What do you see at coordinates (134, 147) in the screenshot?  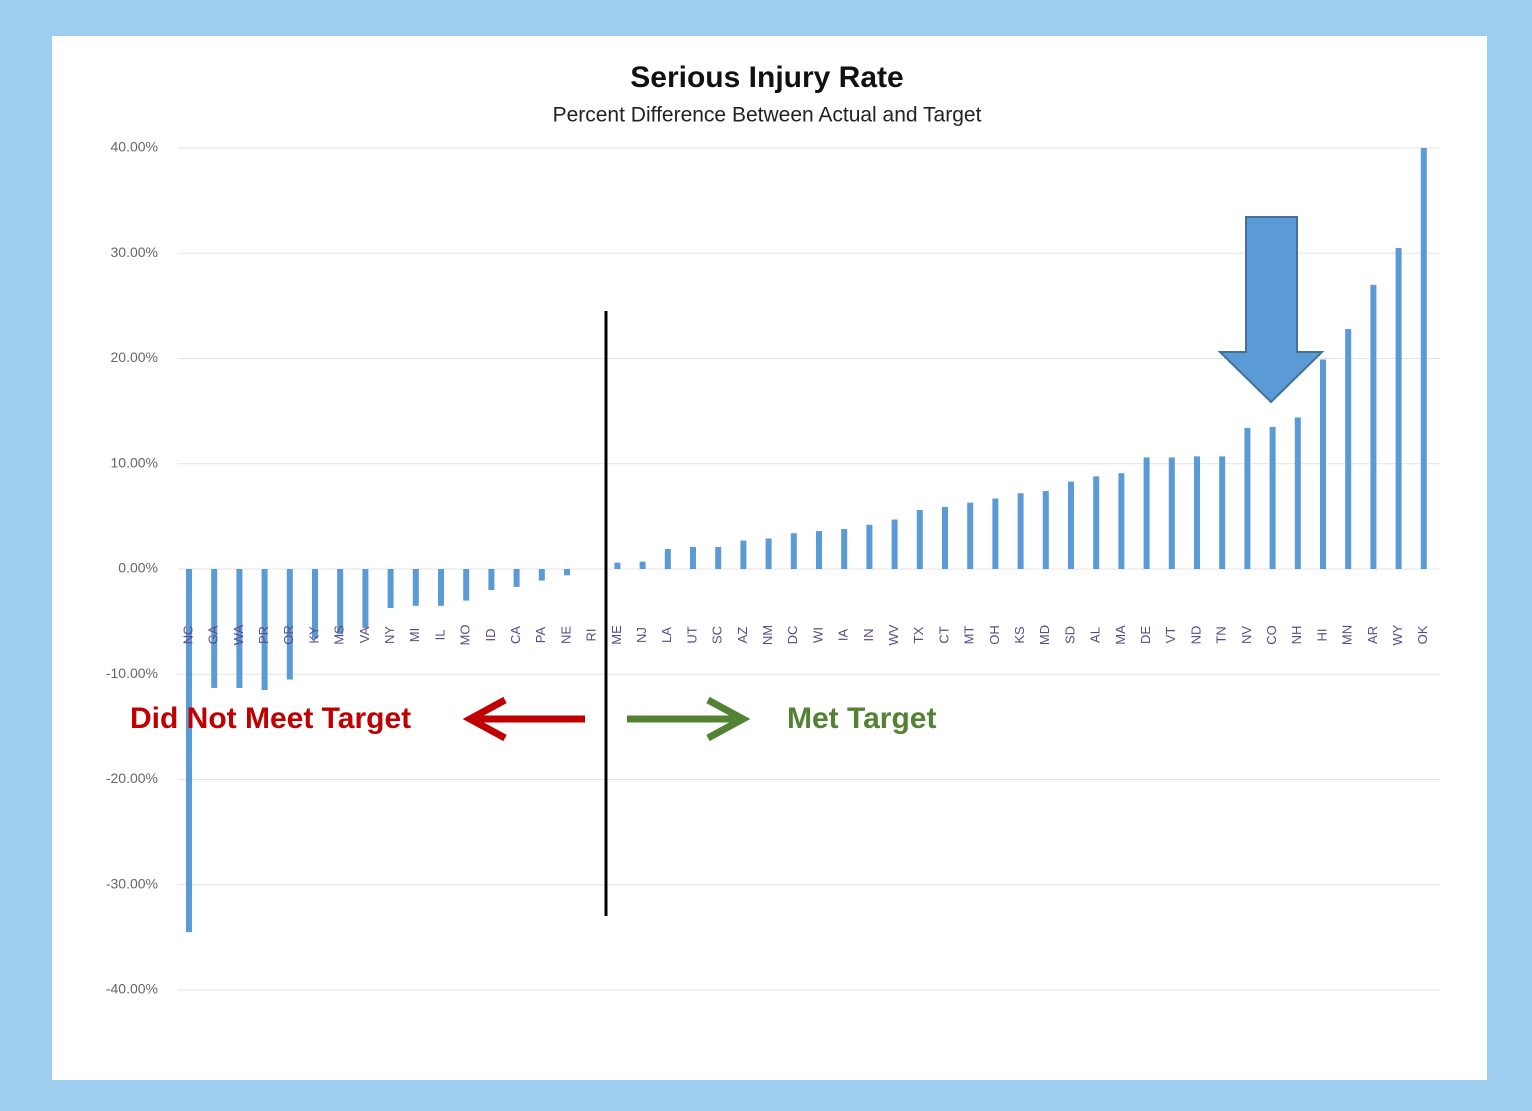 I see `y-tick-label: 40.00%` at bounding box center [134, 147].